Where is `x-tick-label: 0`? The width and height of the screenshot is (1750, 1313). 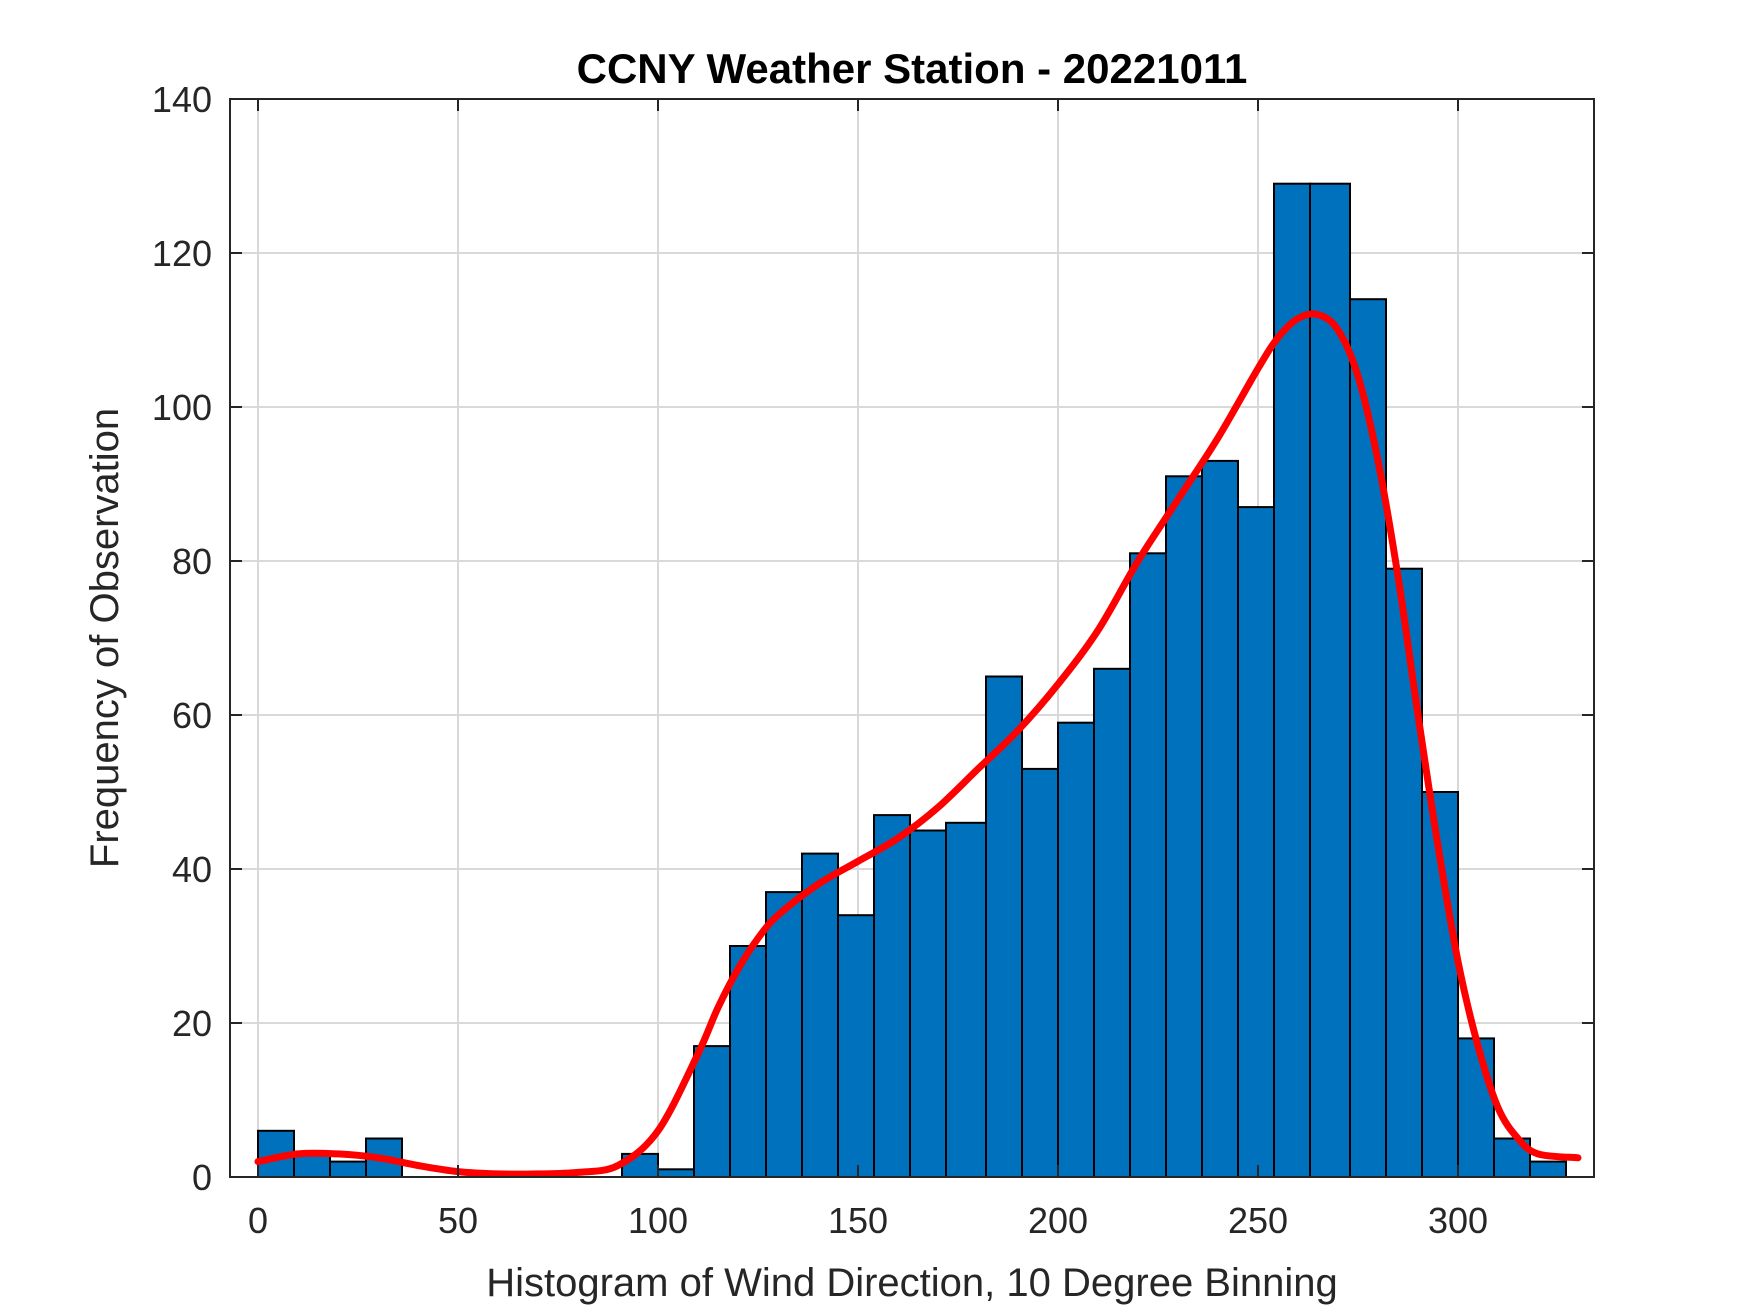
x-tick-label: 0 is located at coordinates (258, 1220).